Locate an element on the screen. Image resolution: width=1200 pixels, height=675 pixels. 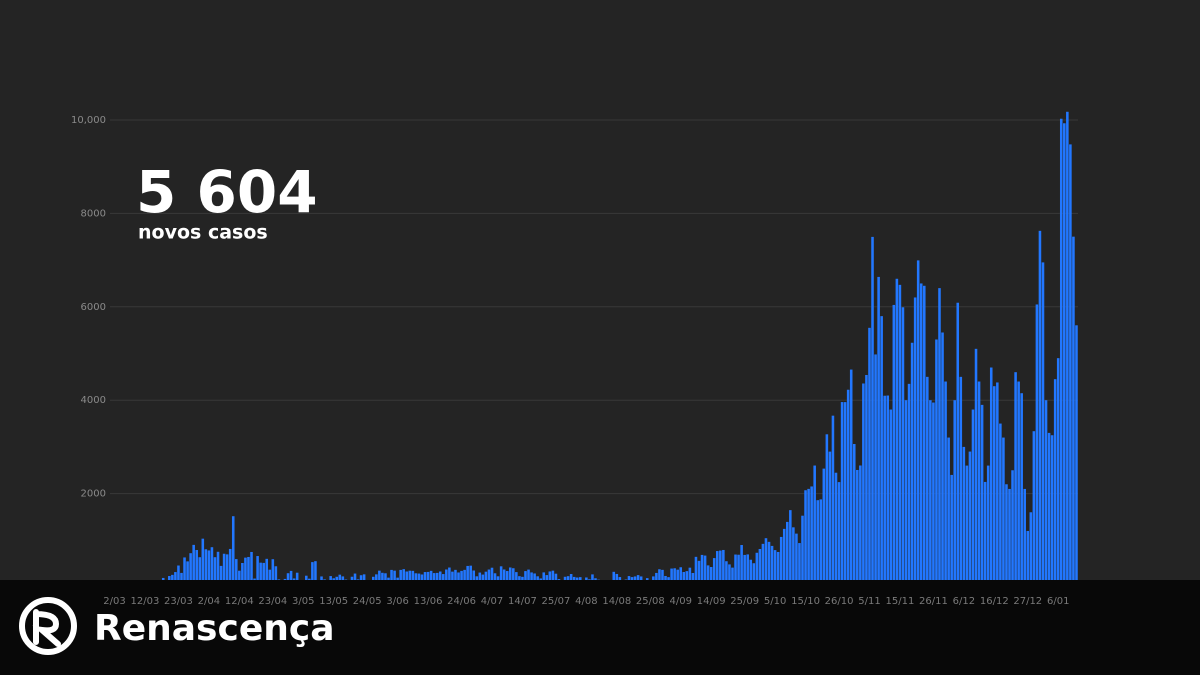
x-tick-label: 26/10 is located at coordinates (839, 601).